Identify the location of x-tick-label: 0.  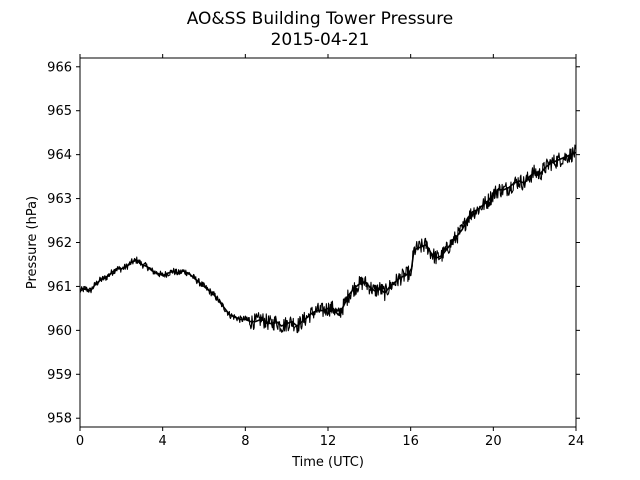
(80, 441).